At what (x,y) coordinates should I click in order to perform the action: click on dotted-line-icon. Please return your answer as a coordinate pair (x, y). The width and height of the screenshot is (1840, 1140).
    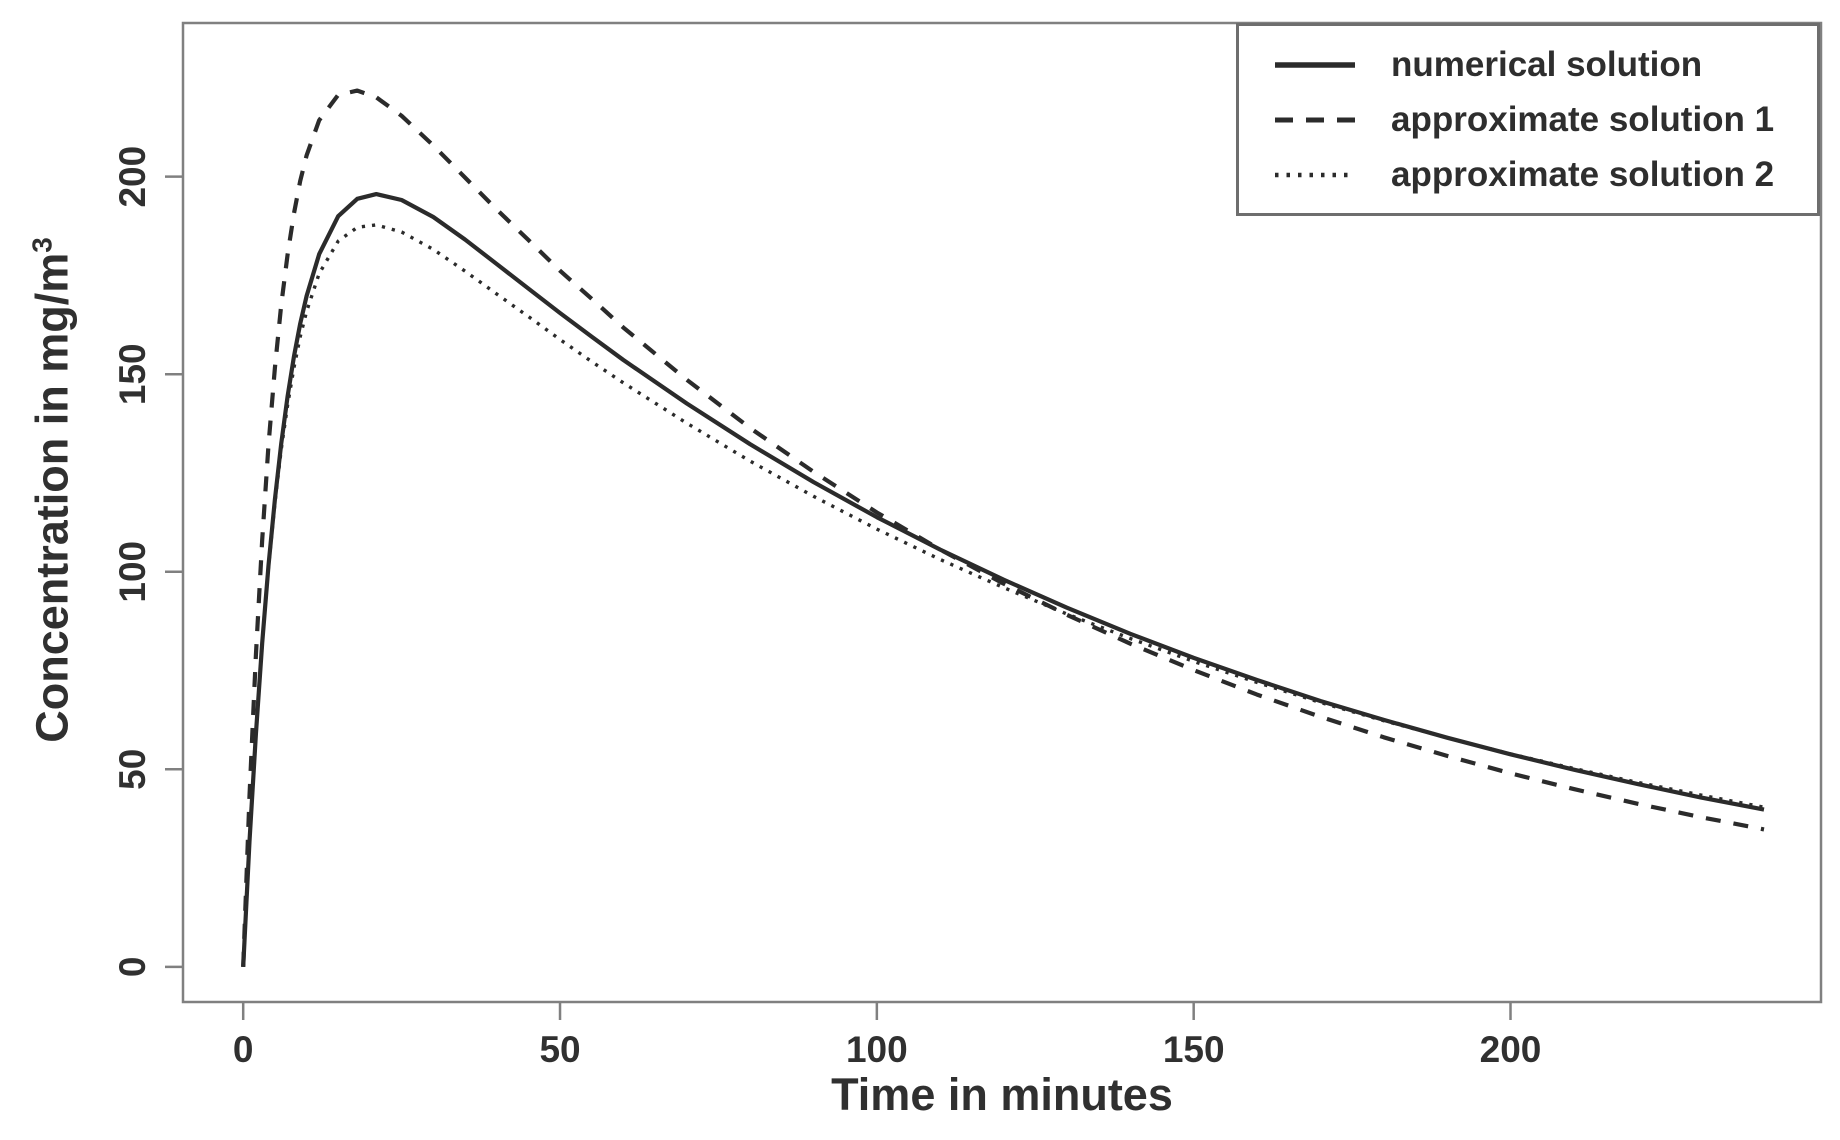
    Looking at the image, I should click on (1315, 174).